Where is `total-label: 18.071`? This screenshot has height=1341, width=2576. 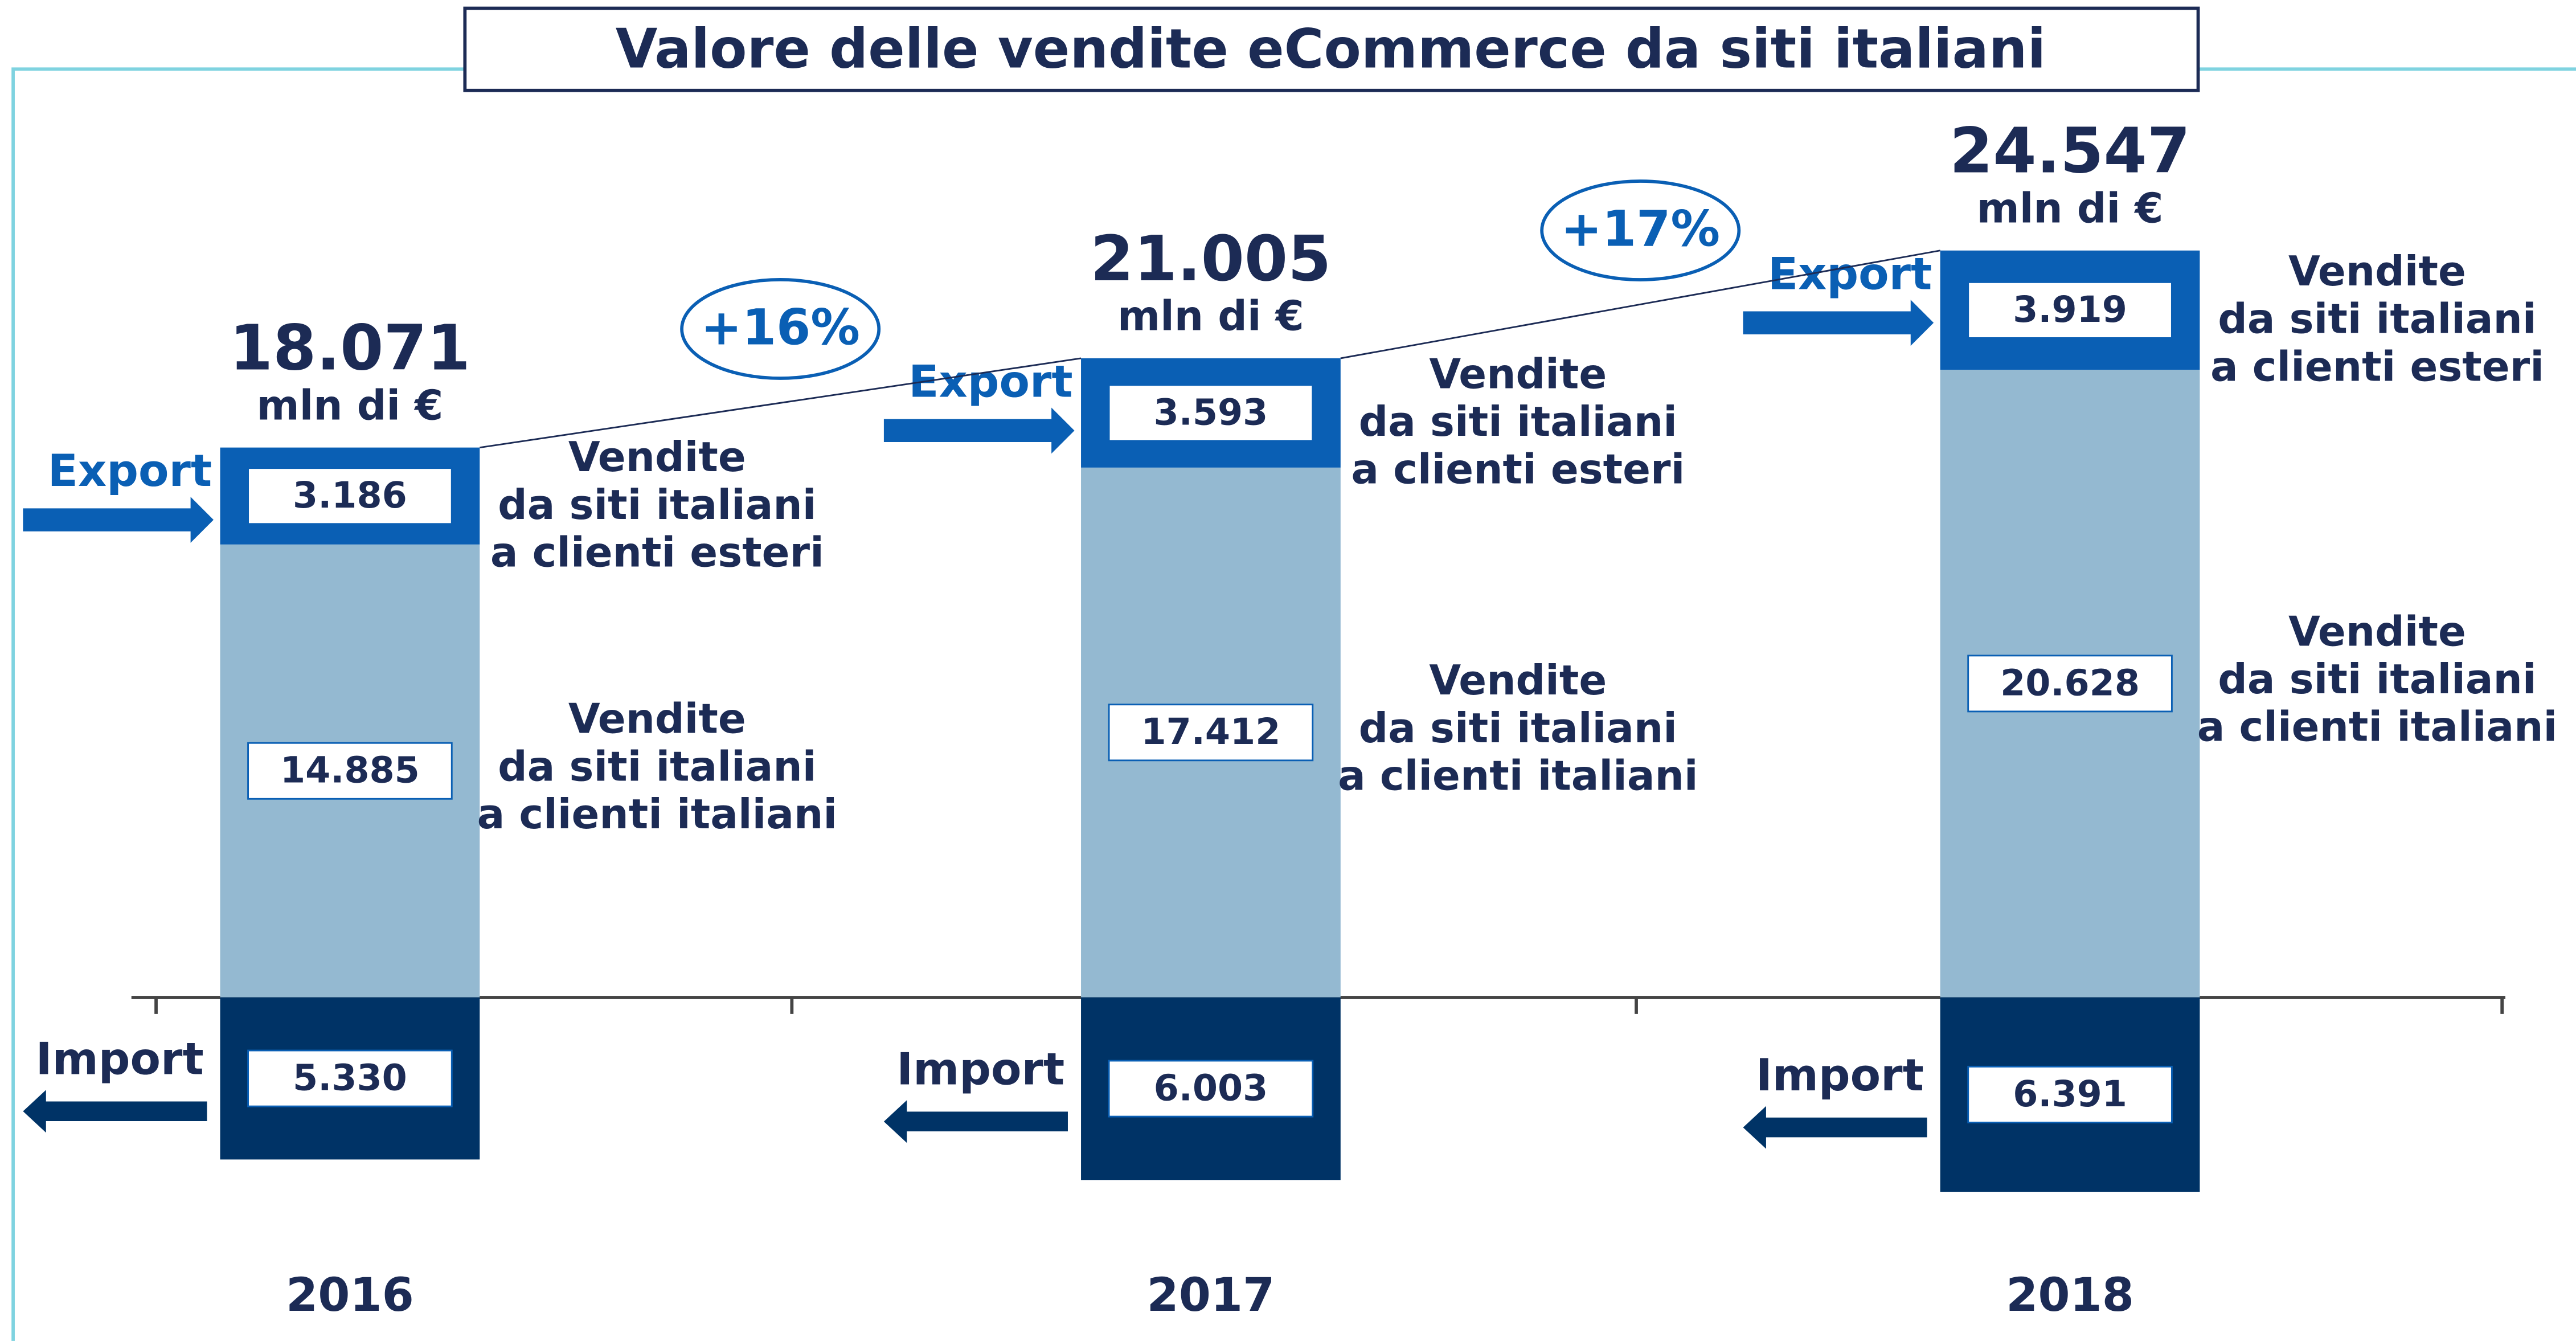 total-label: 18.071 is located at coordinates (350, 349).